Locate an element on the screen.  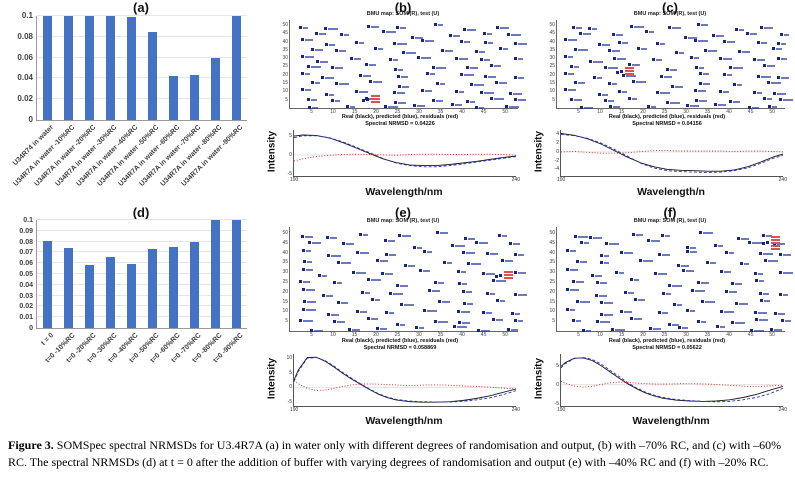
y-tick-label: -5 is located at coordinates (556, 404).